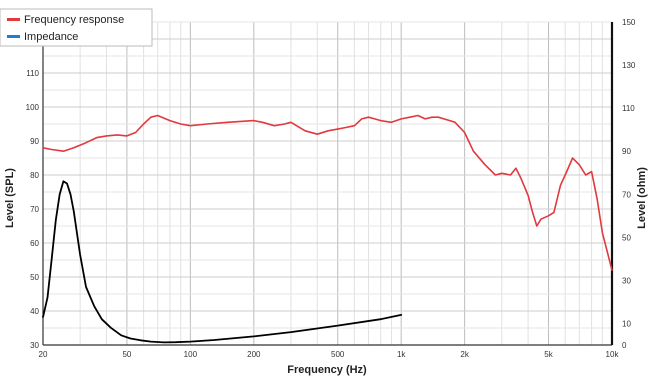  Describe the element at coordinates (629, 22) in the screenshot. I see `y-right-tick-label: 150` at that location.